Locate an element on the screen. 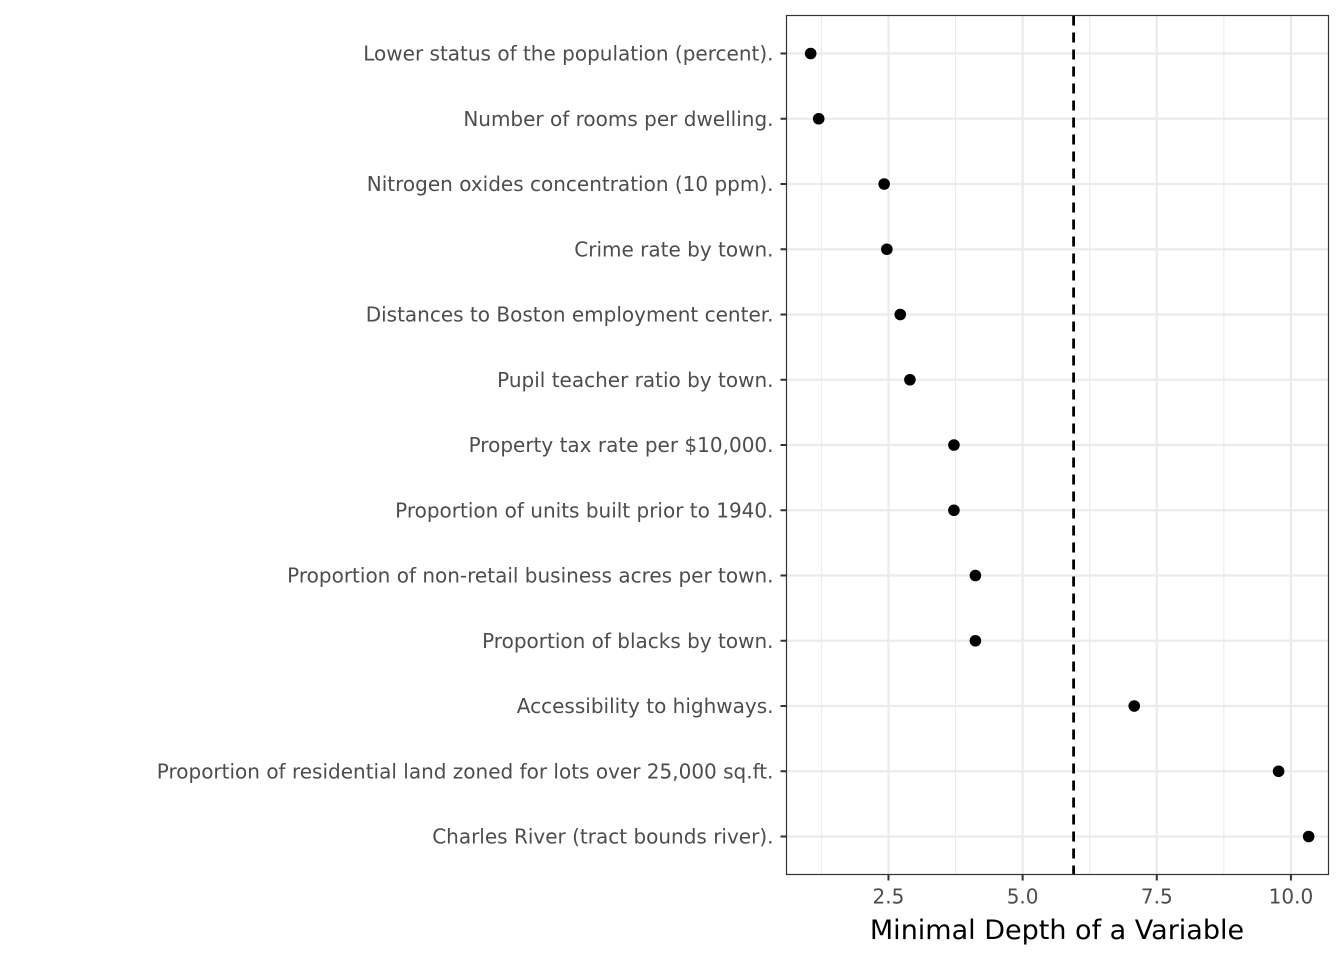 This screenshot has width=1344, height=960. y-tick-label: Pupil teacher ratio by town. is located at coordinates (635, 380).